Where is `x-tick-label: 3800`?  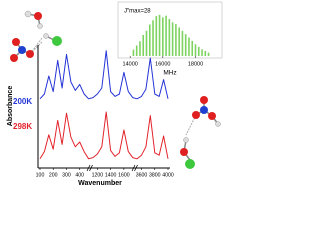 x-tick-label: 3800 is located at coordinates (155, 175).